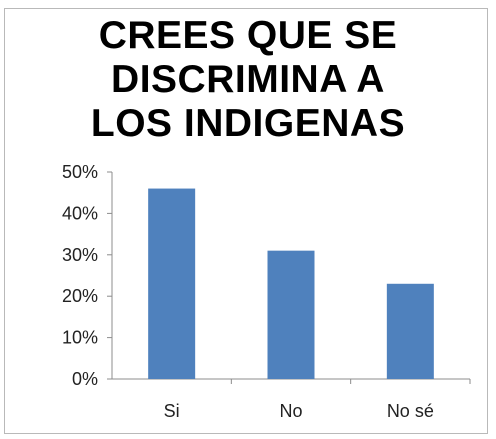 Image resolution: width=496 pixels, height=439 pixels. Describe the element at coordinates (291, 314) in the screenshot. I see `bar-no` at that location.